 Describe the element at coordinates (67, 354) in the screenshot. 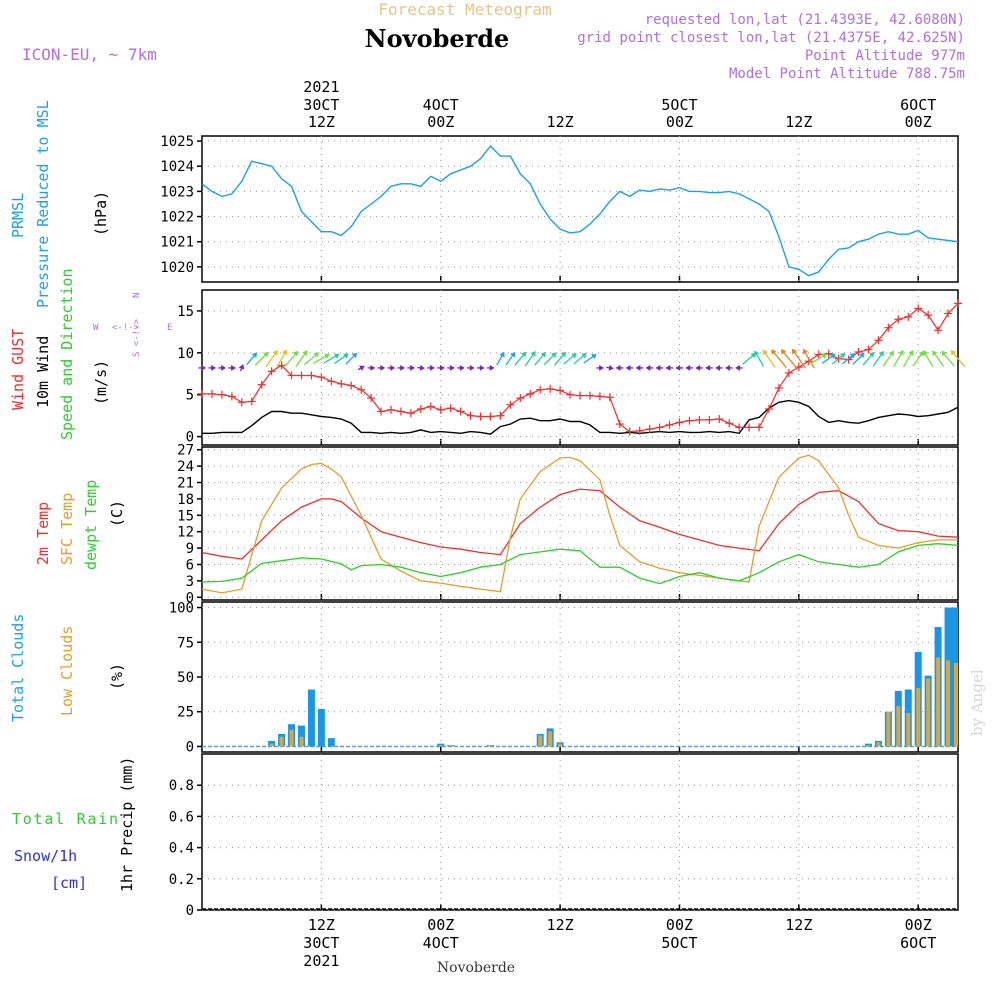

I see `wind-speed-dir-label: Speed and Direction` at that location.